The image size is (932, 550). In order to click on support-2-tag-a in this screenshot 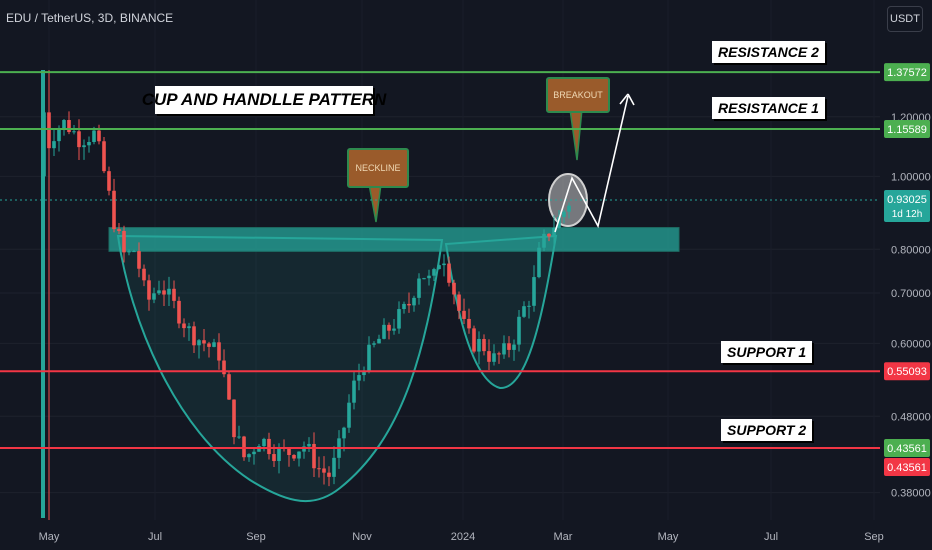, I will do `click(907, 448)`.